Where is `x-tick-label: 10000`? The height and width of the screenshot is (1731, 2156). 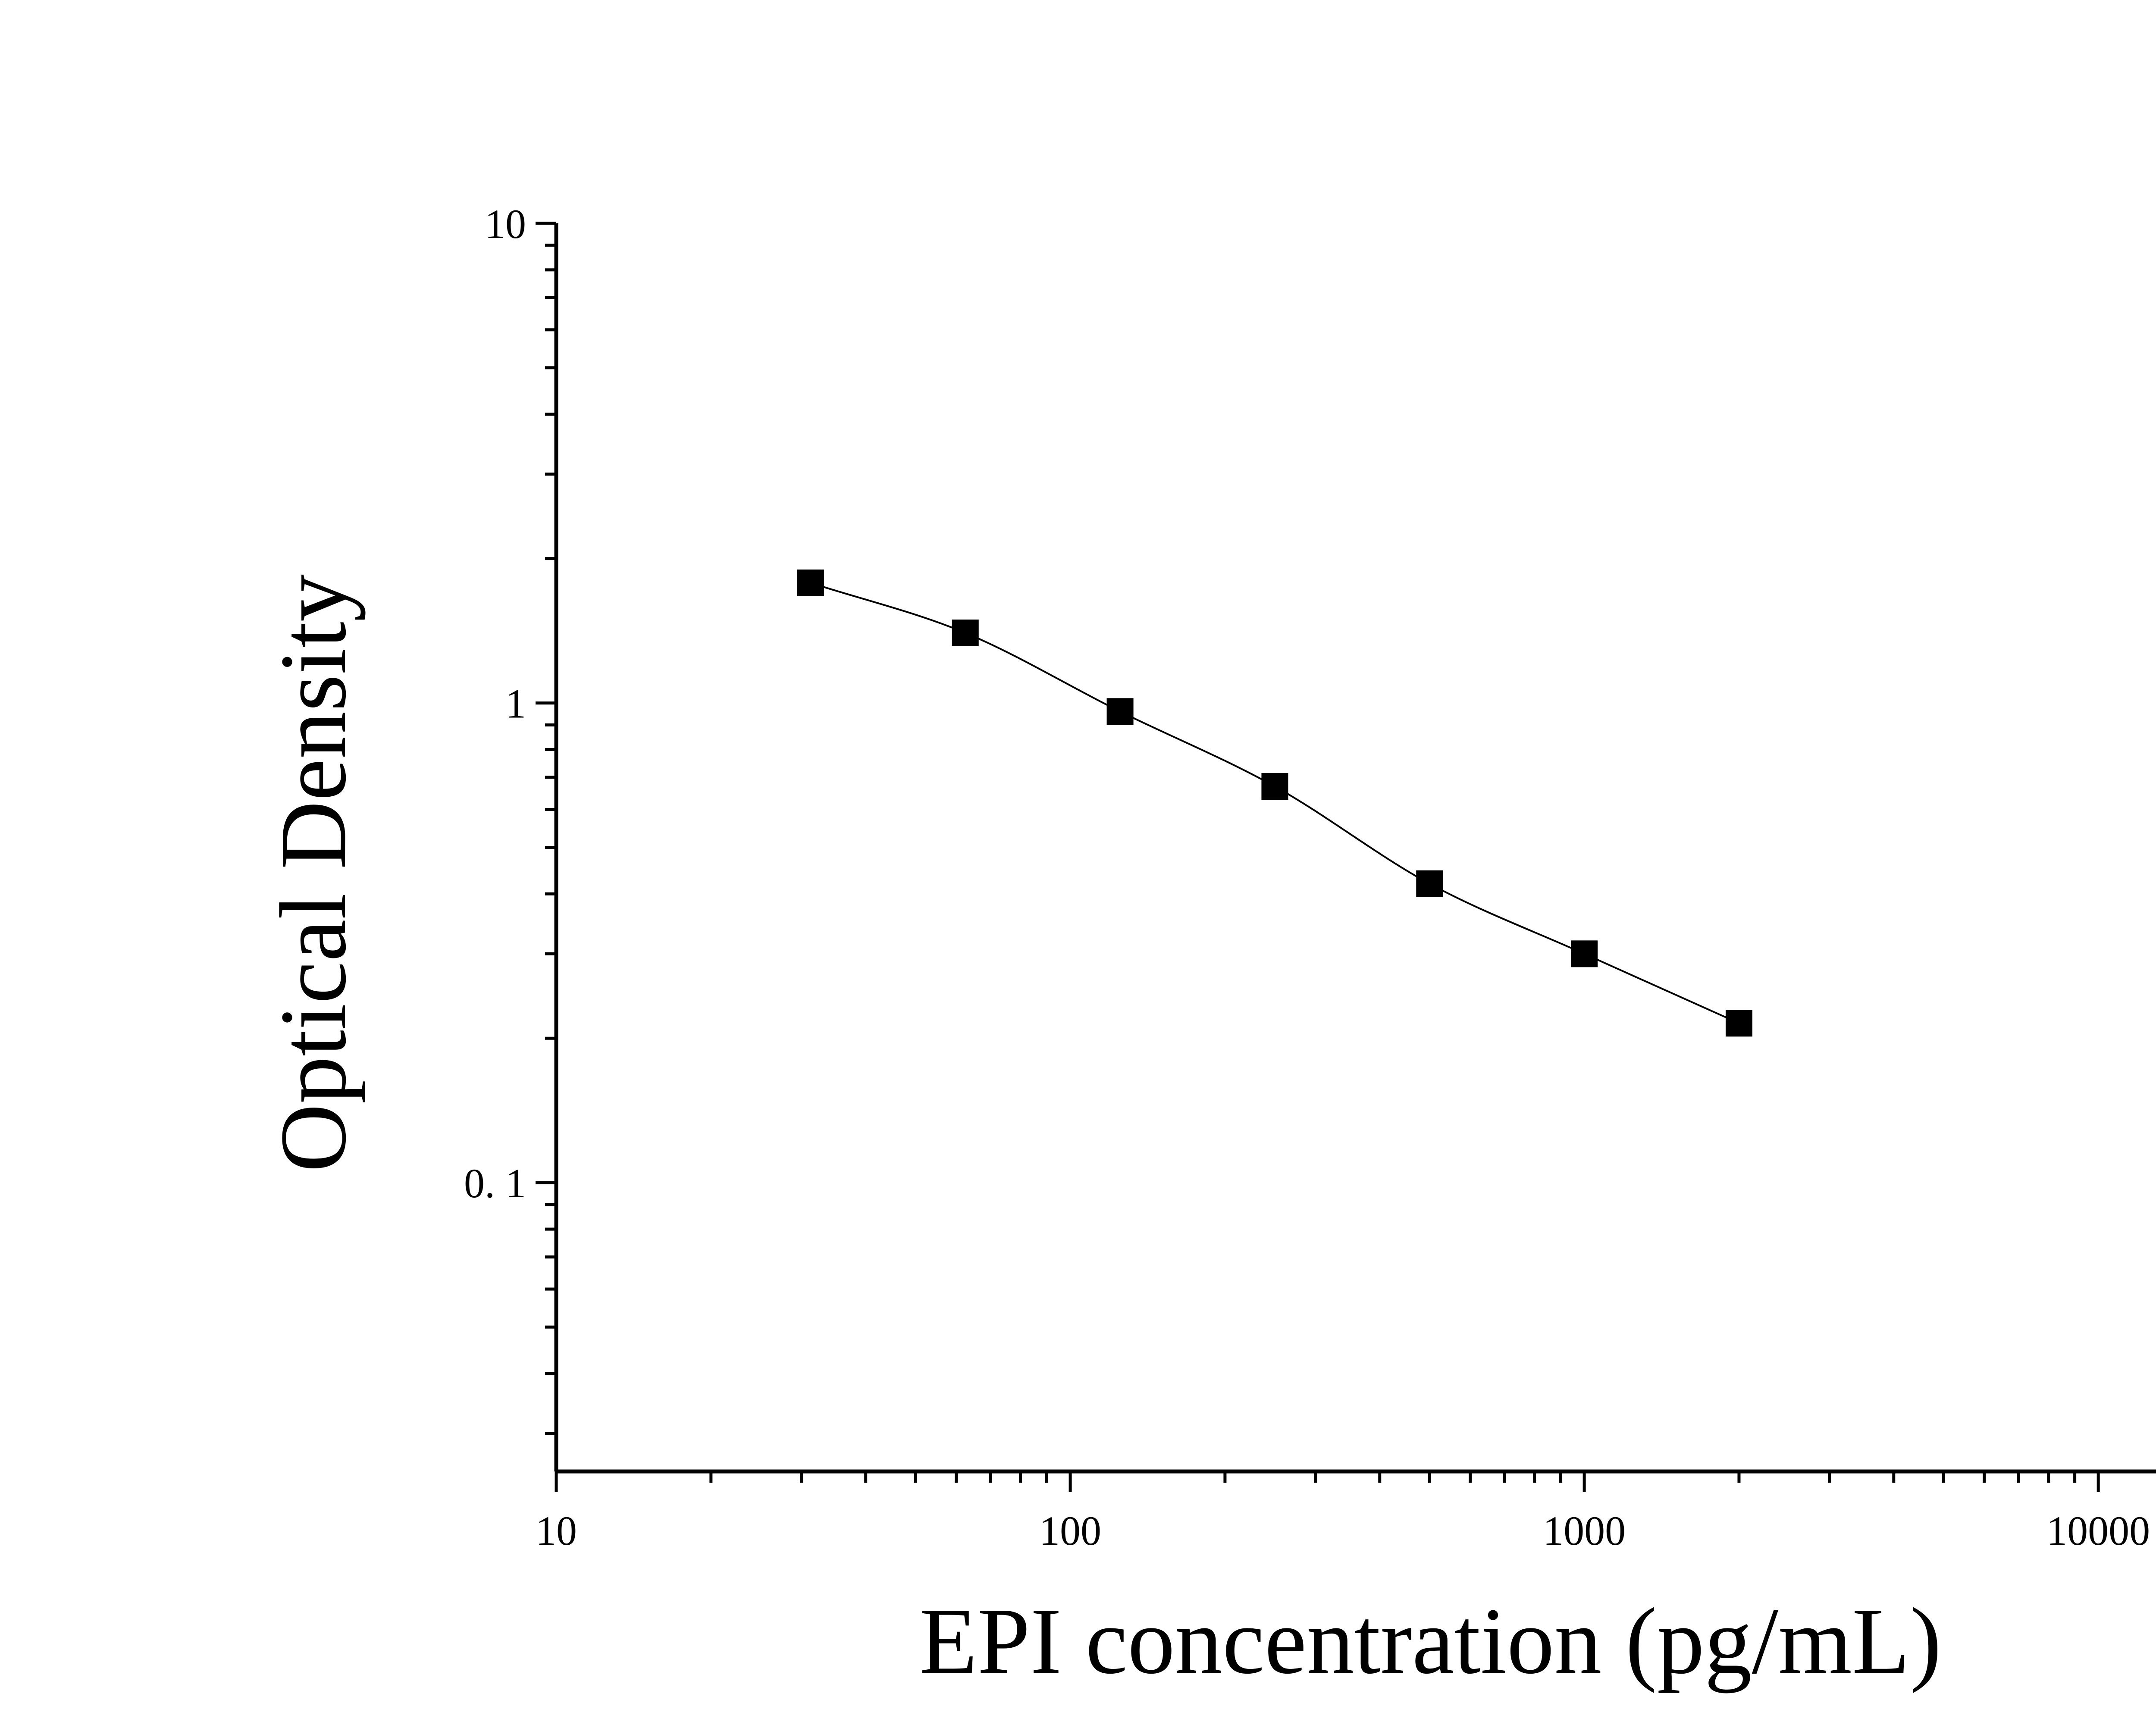 x-tick-label: 10000 is located at coordinates (2098, 1531).